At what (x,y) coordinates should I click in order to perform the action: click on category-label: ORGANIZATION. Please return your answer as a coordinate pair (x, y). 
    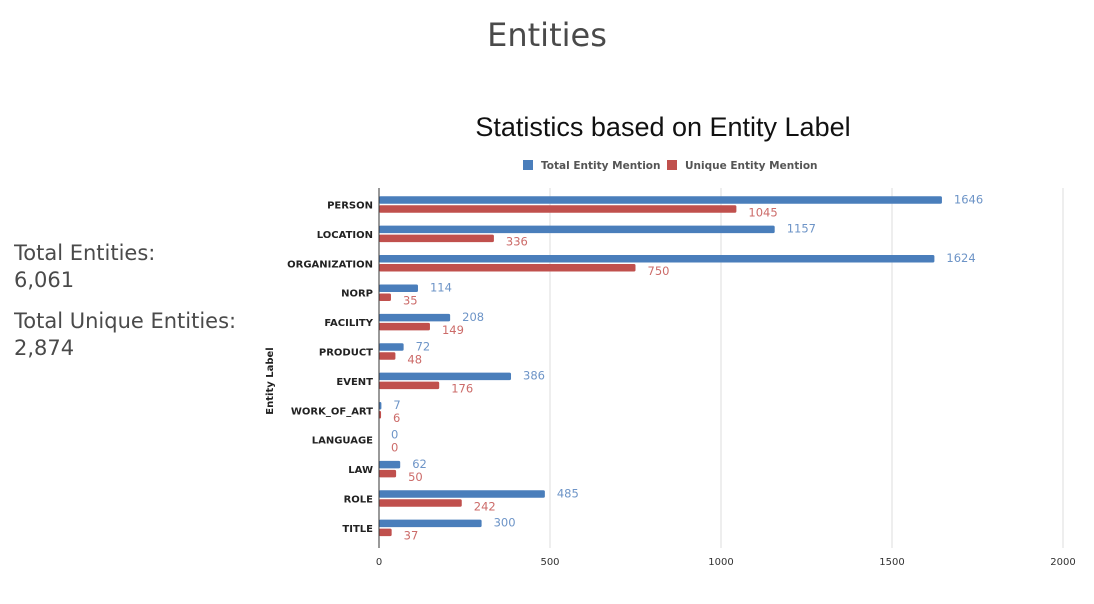
    Looking at the image, I should click on (330, 264).